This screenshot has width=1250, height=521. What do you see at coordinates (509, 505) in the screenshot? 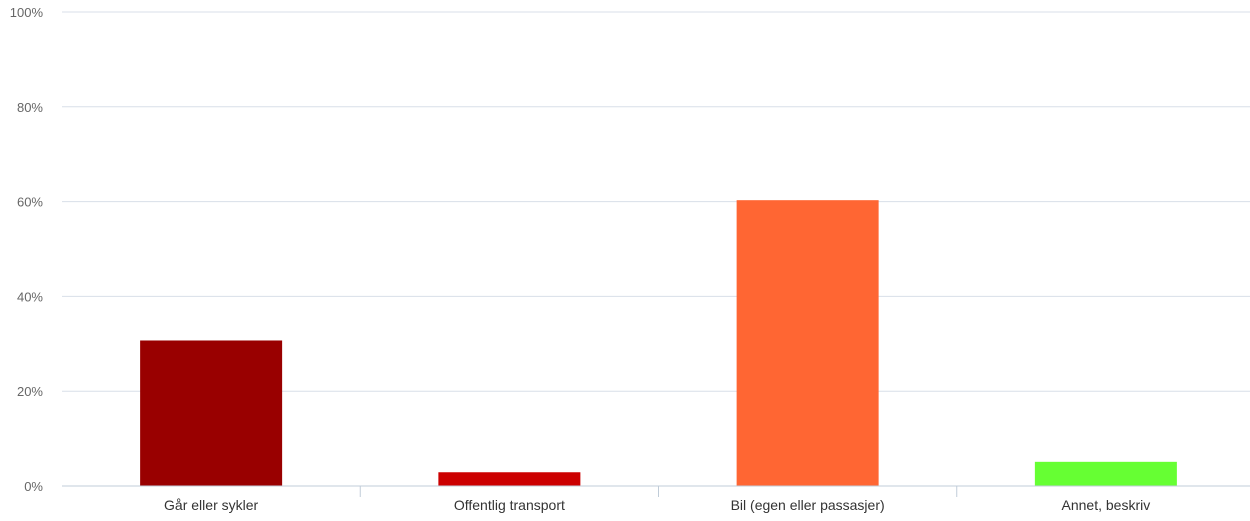
I see `x-tick-label: Offentlig transport` at bounding box center [509, 505].